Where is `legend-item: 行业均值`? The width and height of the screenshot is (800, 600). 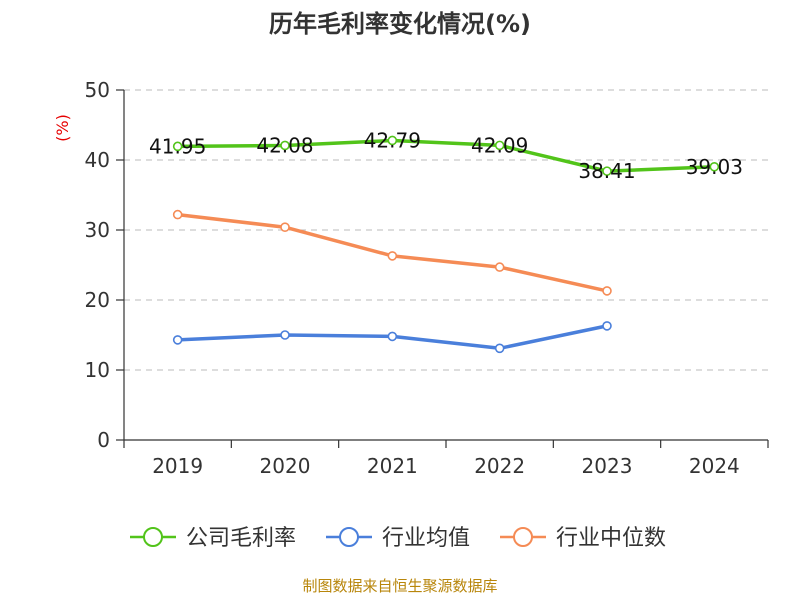 legend-item: 行业均值 is located at coordinates (398, 538).